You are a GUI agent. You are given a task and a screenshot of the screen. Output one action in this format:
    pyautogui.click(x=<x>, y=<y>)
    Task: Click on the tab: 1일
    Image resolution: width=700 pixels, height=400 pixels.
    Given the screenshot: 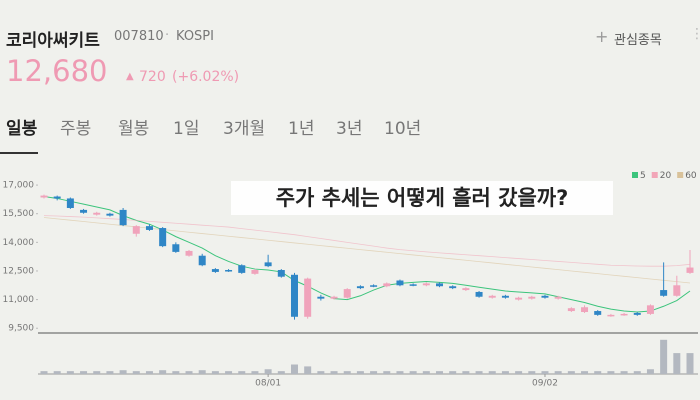 What is the action you would take?
    pyautogui.click(x=186, y=129)
    